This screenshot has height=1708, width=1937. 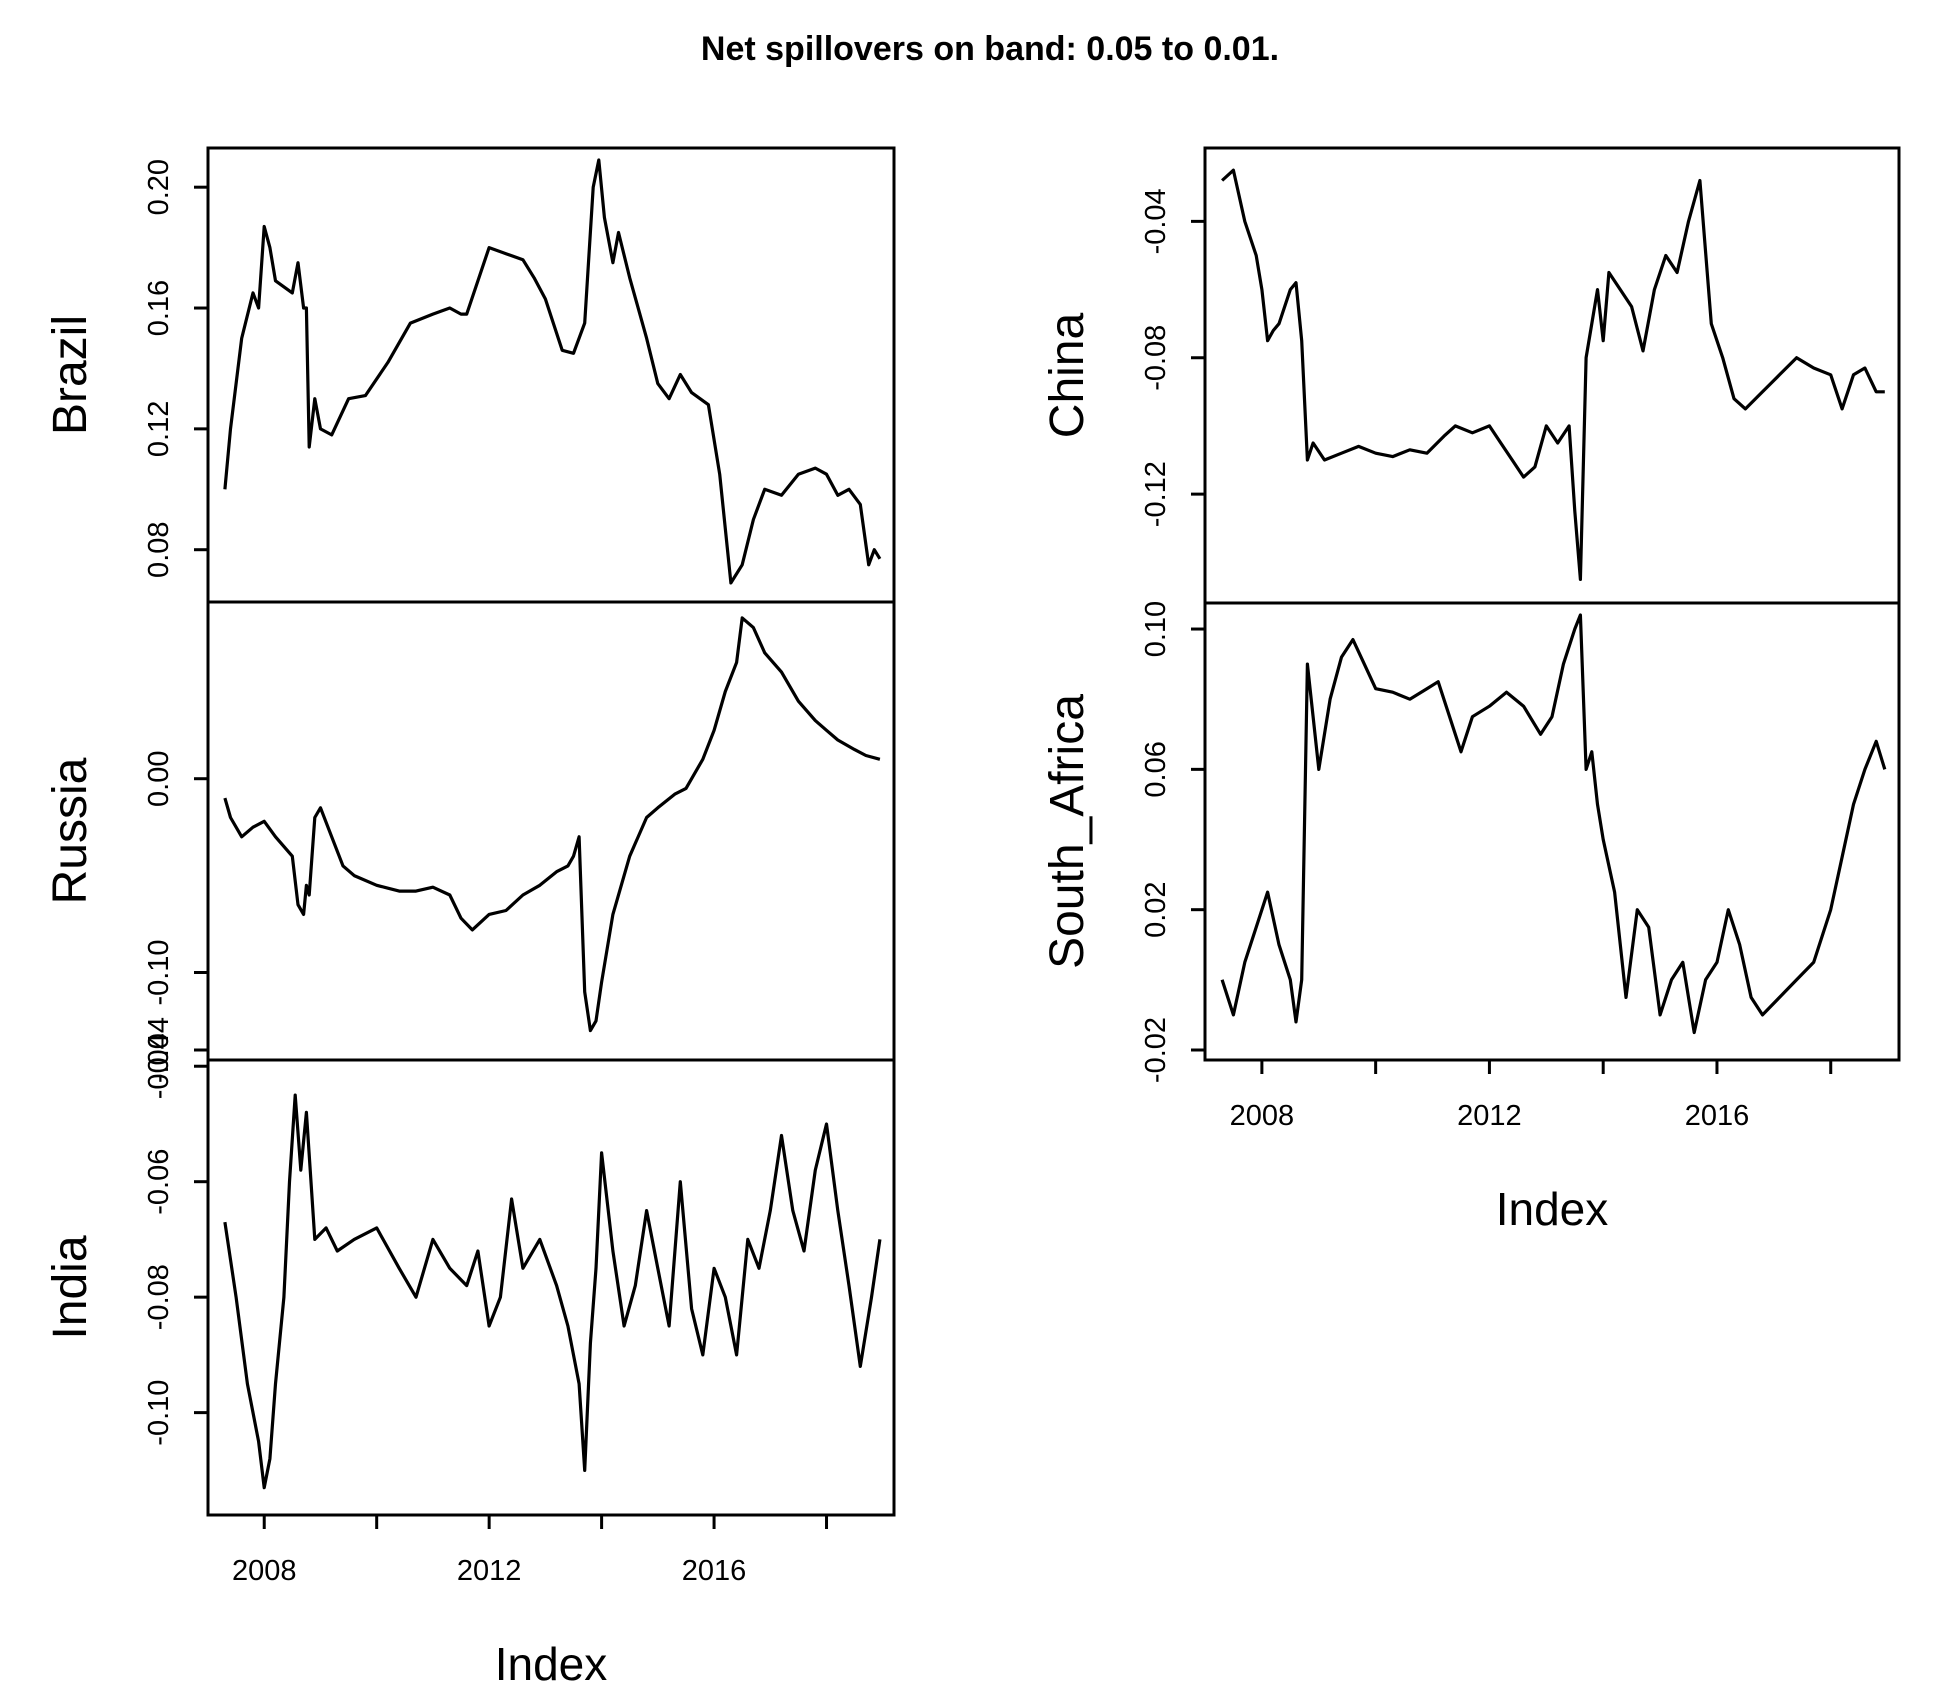 What do you see at coordinates (552, 1291) in the screenshot?
I see `series-line-india` at bounding box center [552, 1291].